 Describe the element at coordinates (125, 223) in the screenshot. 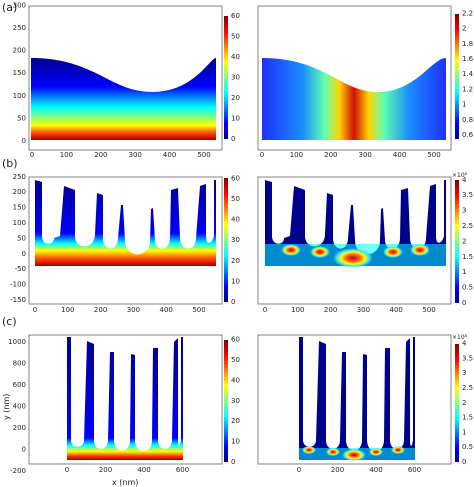

I see `depth-field-comb` at that location.